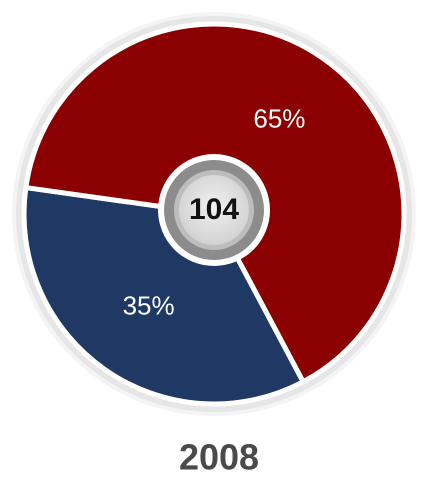 The width and height of the screenshot is (427, 483). Describe the element at coordinates (149, 305) in the screenshot. I see `slice-label-1: 35%` at that location.